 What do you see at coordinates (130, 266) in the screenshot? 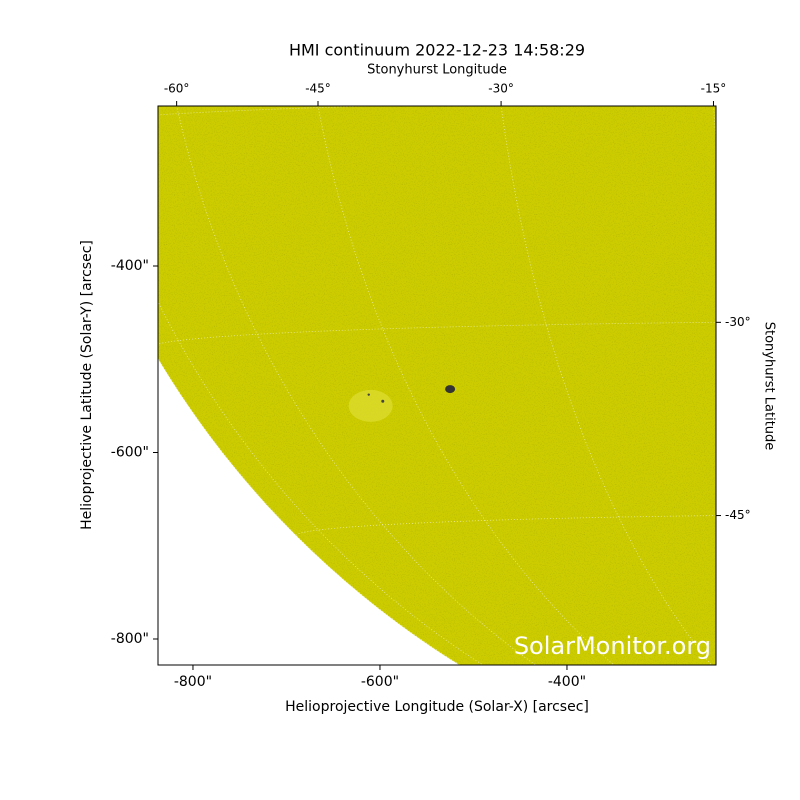
I see `y-tick-label: -400"` at bounding box center [130, 266].